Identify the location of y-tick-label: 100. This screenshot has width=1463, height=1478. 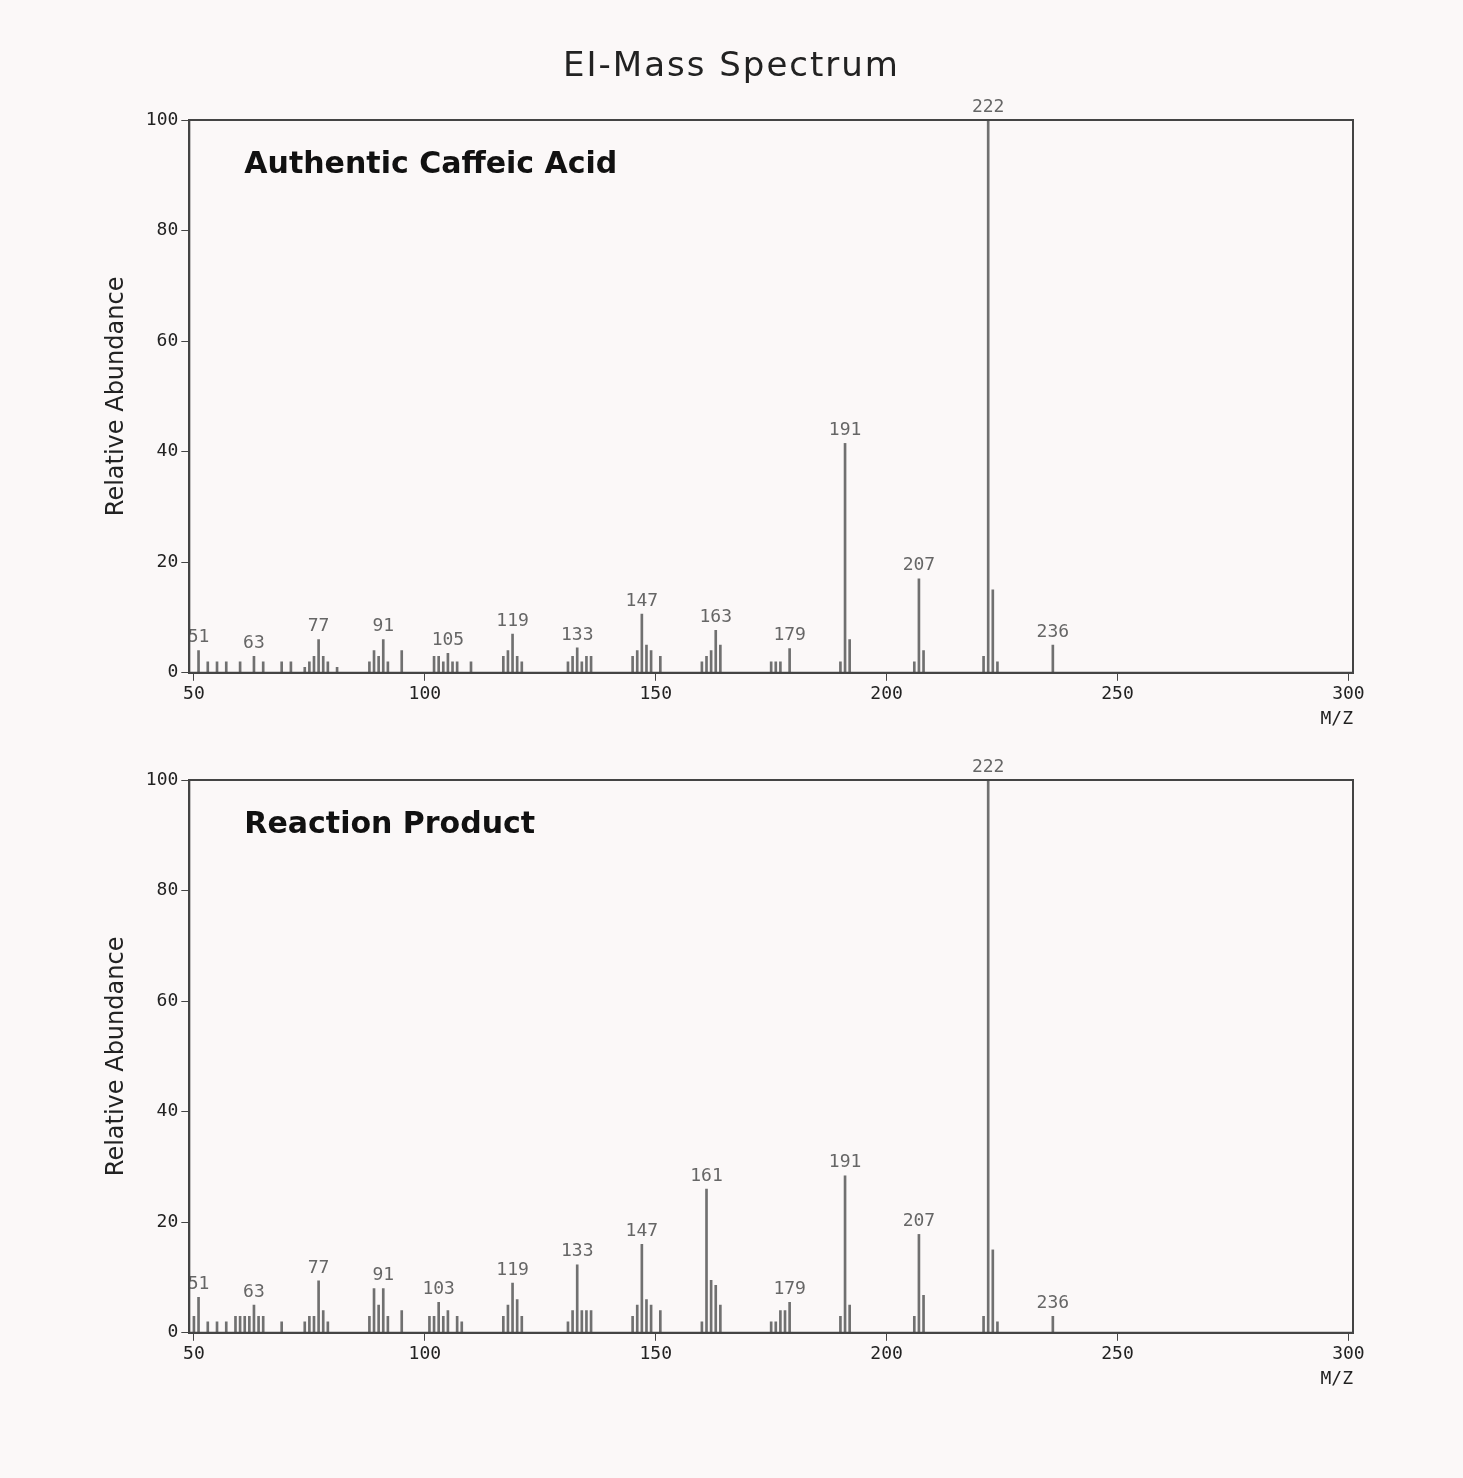
(162, 118).